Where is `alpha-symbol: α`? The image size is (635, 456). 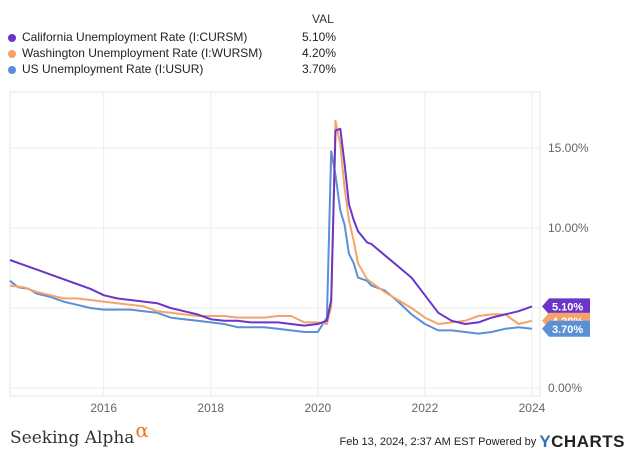 alpha-symbol: α is located at coordinates (142, 430).